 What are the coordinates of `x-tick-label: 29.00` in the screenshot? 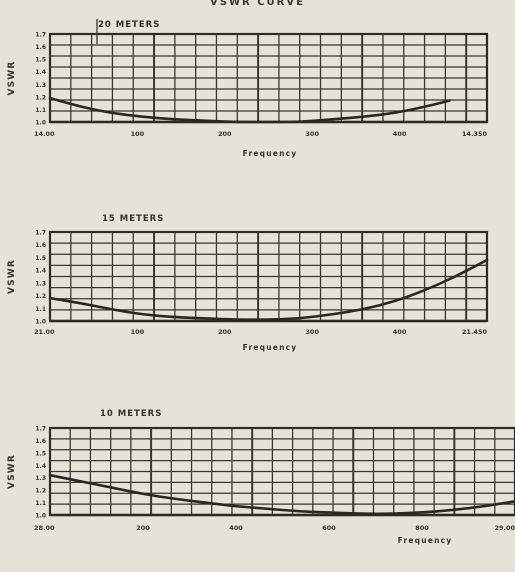 It's located at (504, 528).